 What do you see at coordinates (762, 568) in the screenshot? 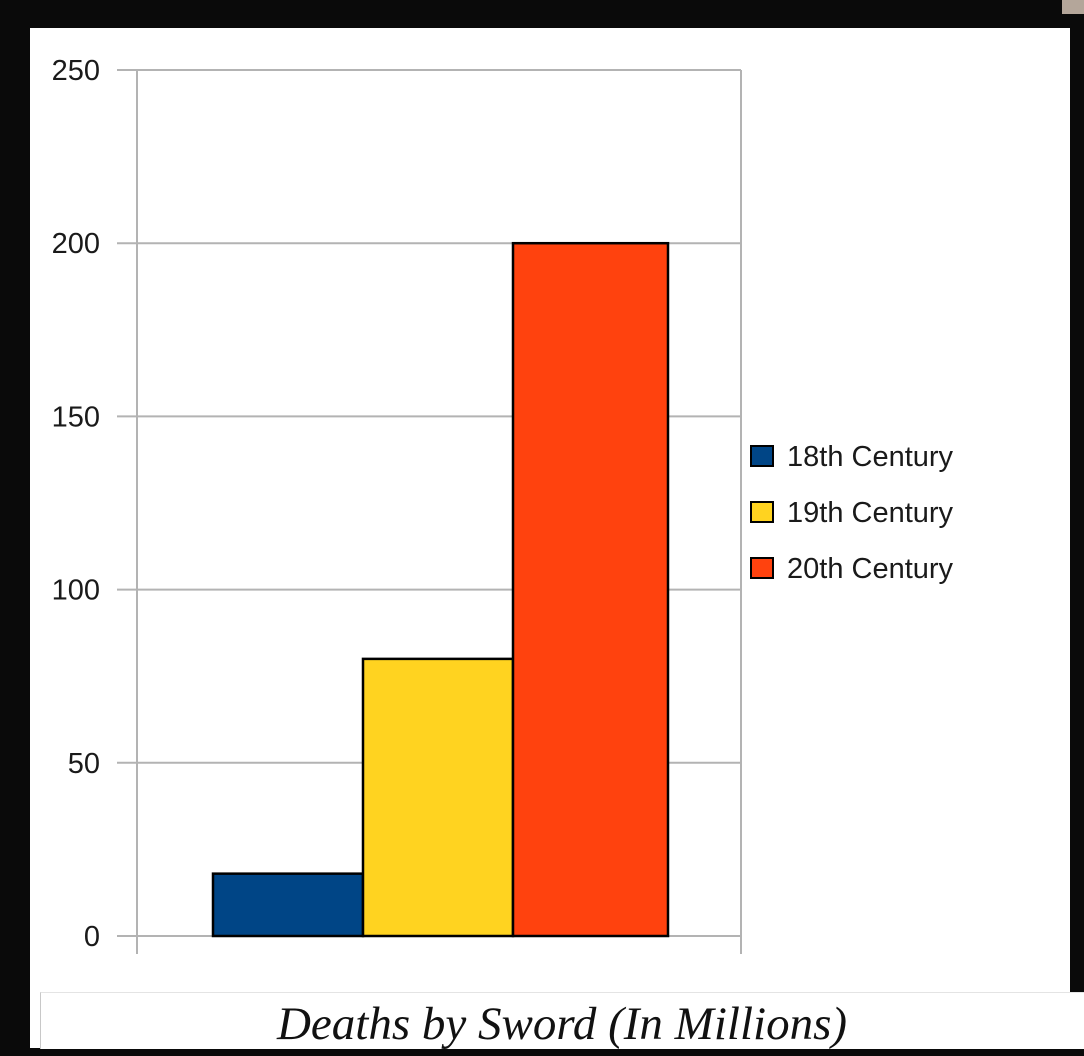
I see `legend-swatch-20th-century` at bounding box center [762, 568].